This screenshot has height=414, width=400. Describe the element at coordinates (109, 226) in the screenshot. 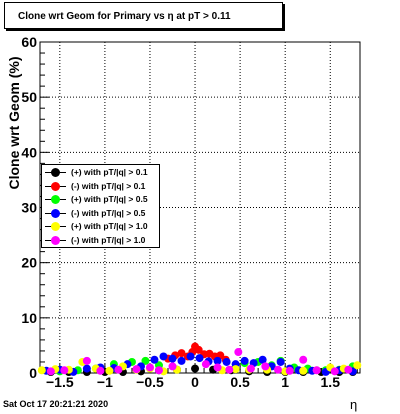

I see `legend-label: (+) with pT/|q| > 1.0` at that location.